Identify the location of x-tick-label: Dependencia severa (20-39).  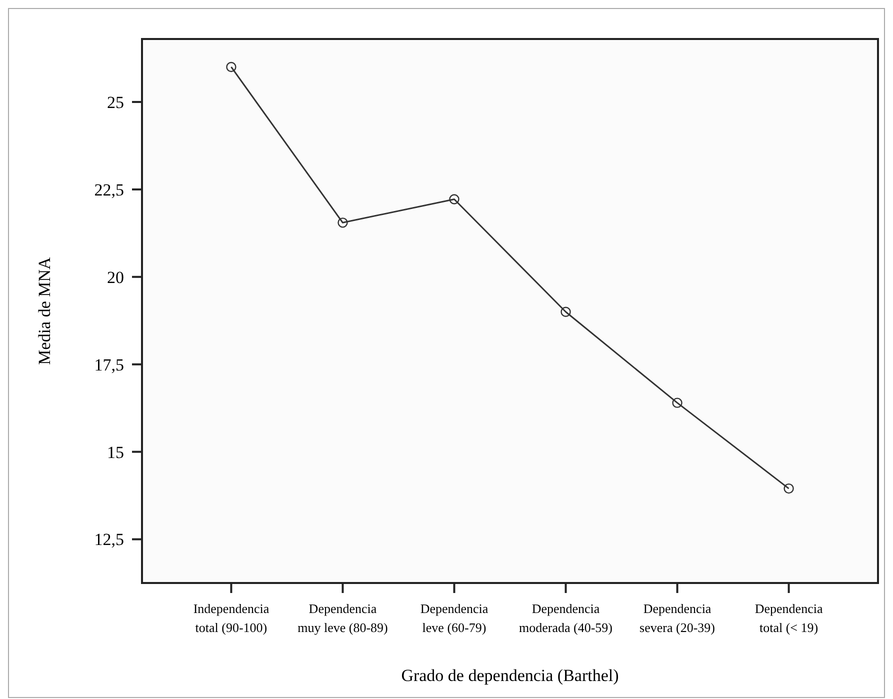
(677, 618).